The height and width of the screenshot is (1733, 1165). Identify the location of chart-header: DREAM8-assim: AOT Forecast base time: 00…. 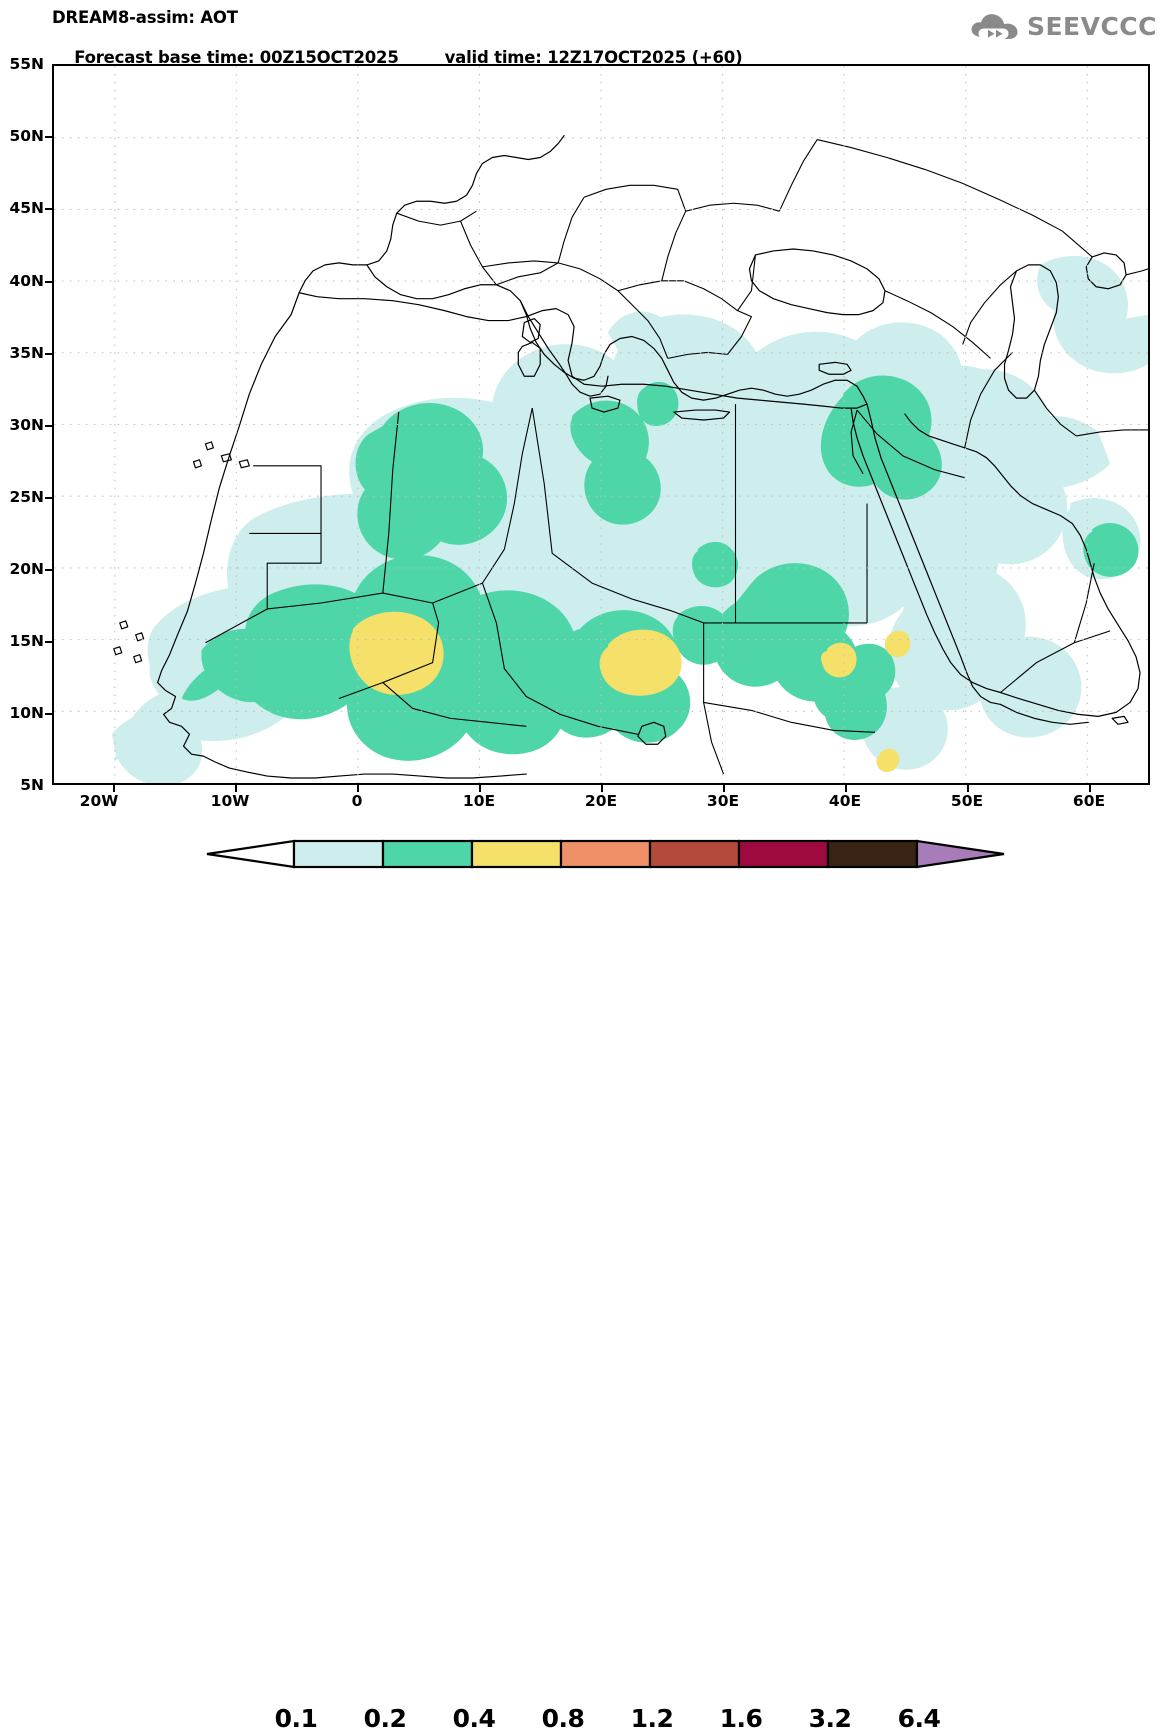
(582, 33).